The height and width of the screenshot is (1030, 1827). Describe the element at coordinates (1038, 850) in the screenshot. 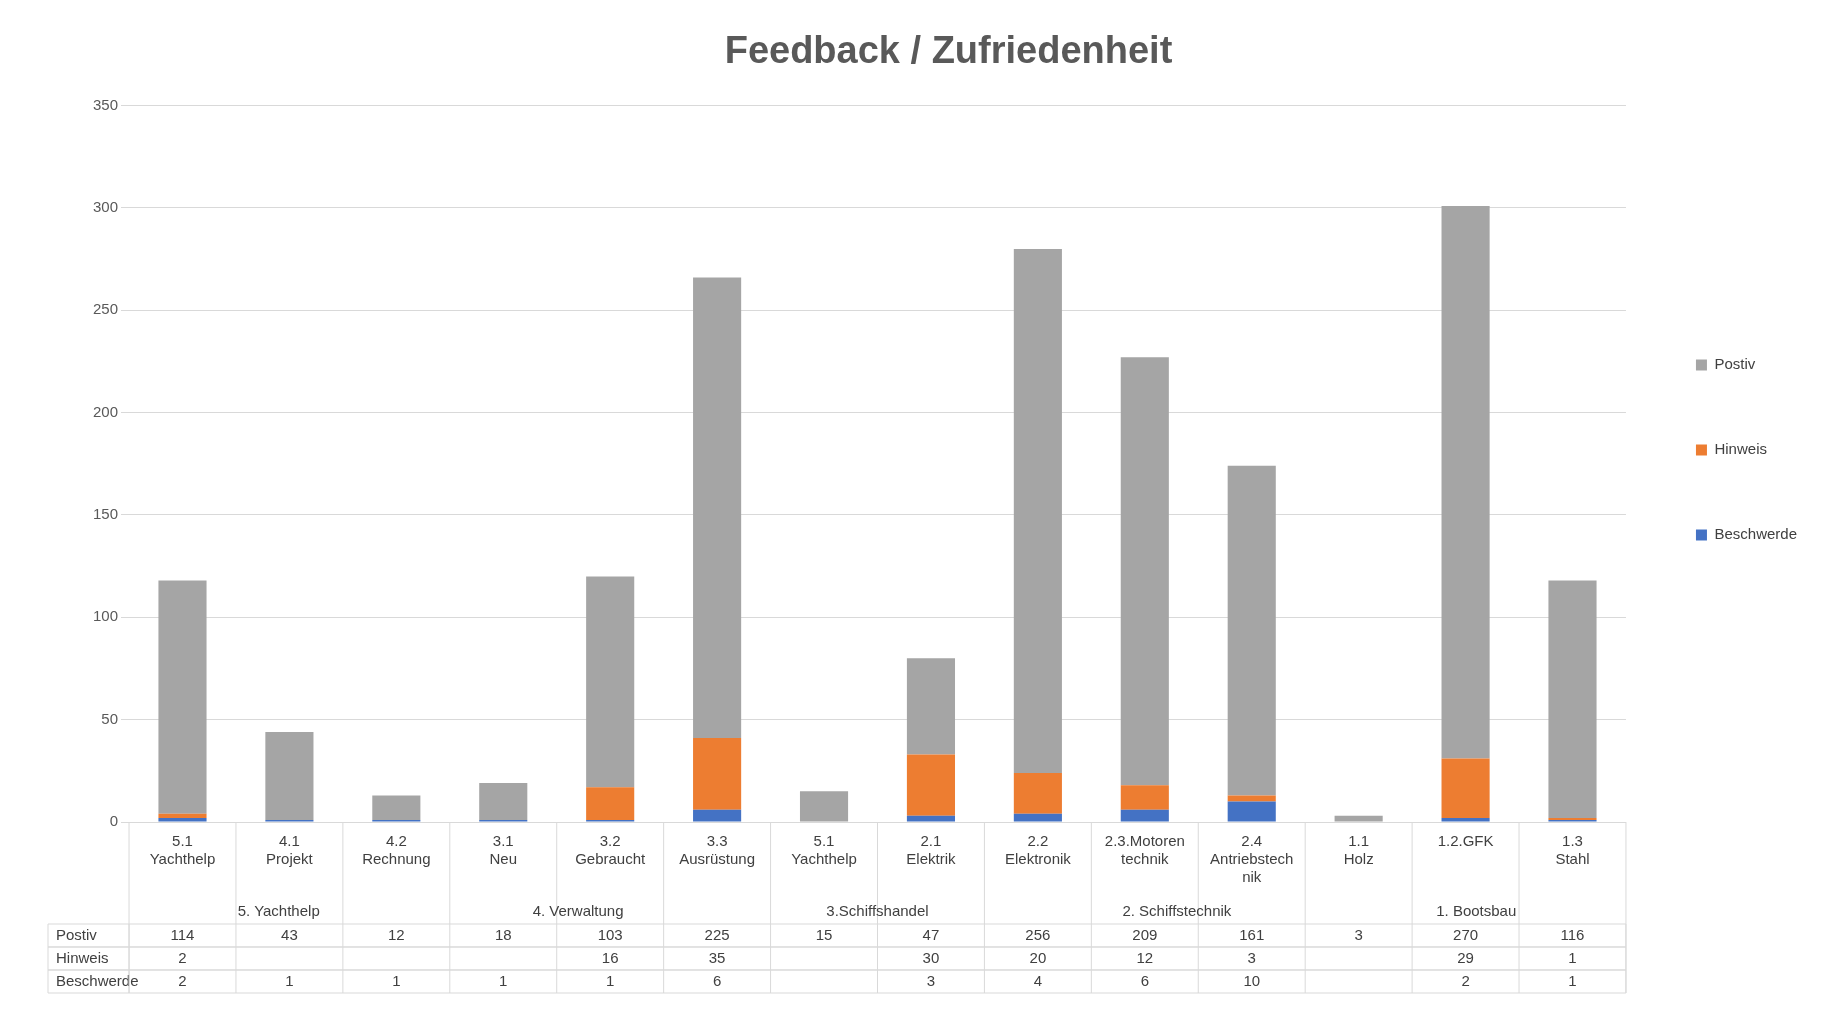

I see `x-tick-label: 2.2 Elektronik` at that location.